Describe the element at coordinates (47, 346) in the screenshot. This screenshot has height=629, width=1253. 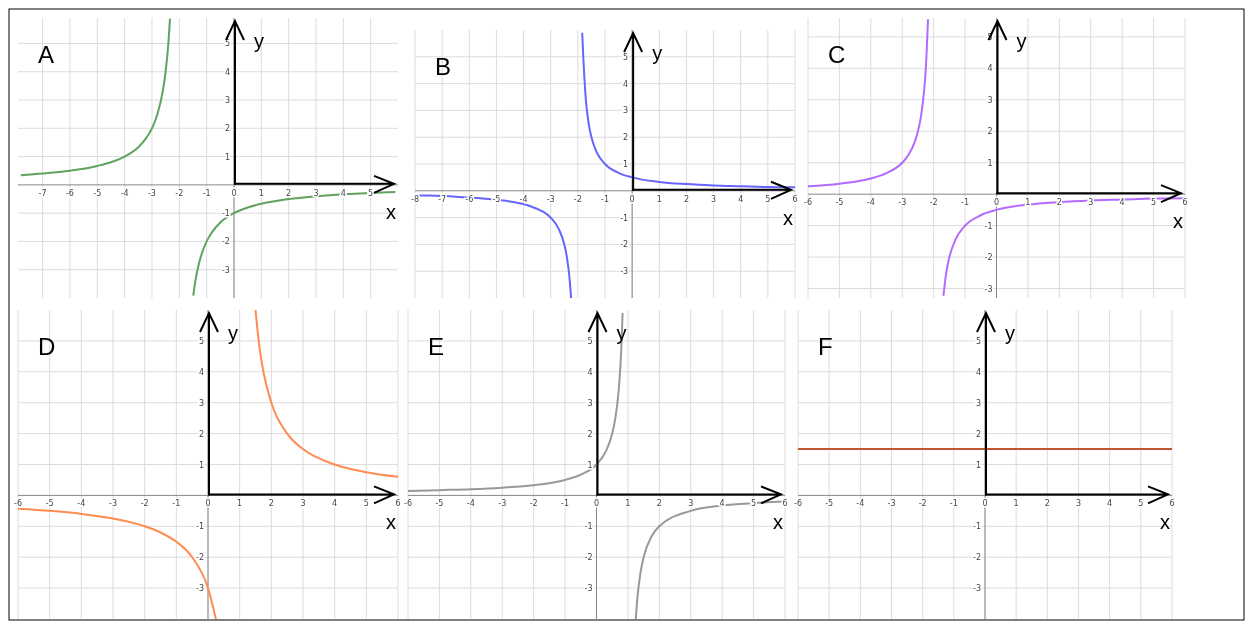
I see `text: D` at that location.